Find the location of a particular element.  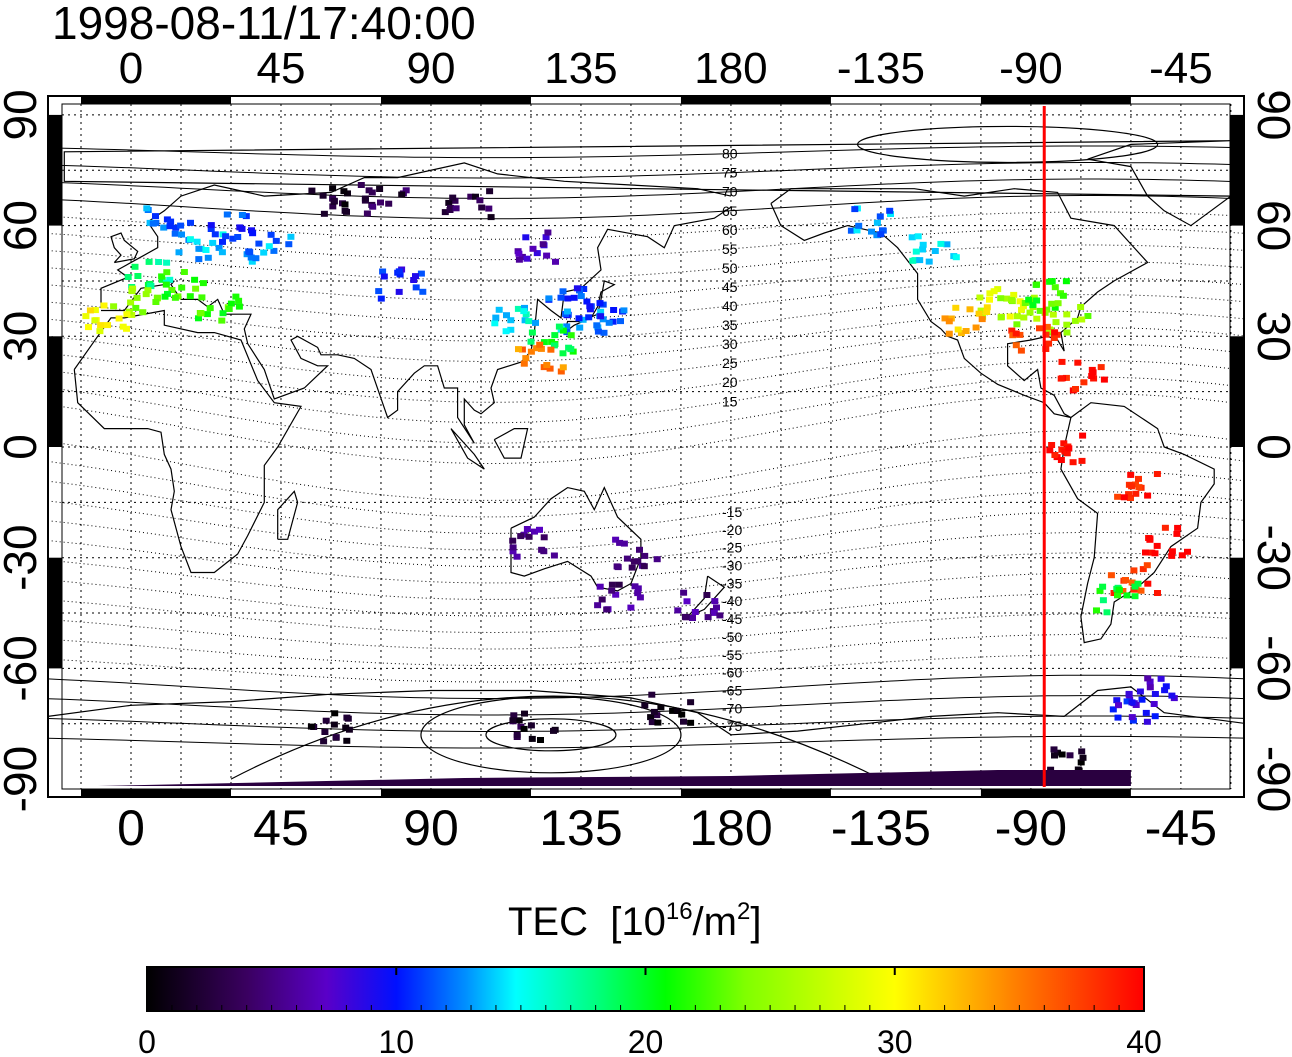

south-pole-contour-mid is located at coordinates (551, 735).